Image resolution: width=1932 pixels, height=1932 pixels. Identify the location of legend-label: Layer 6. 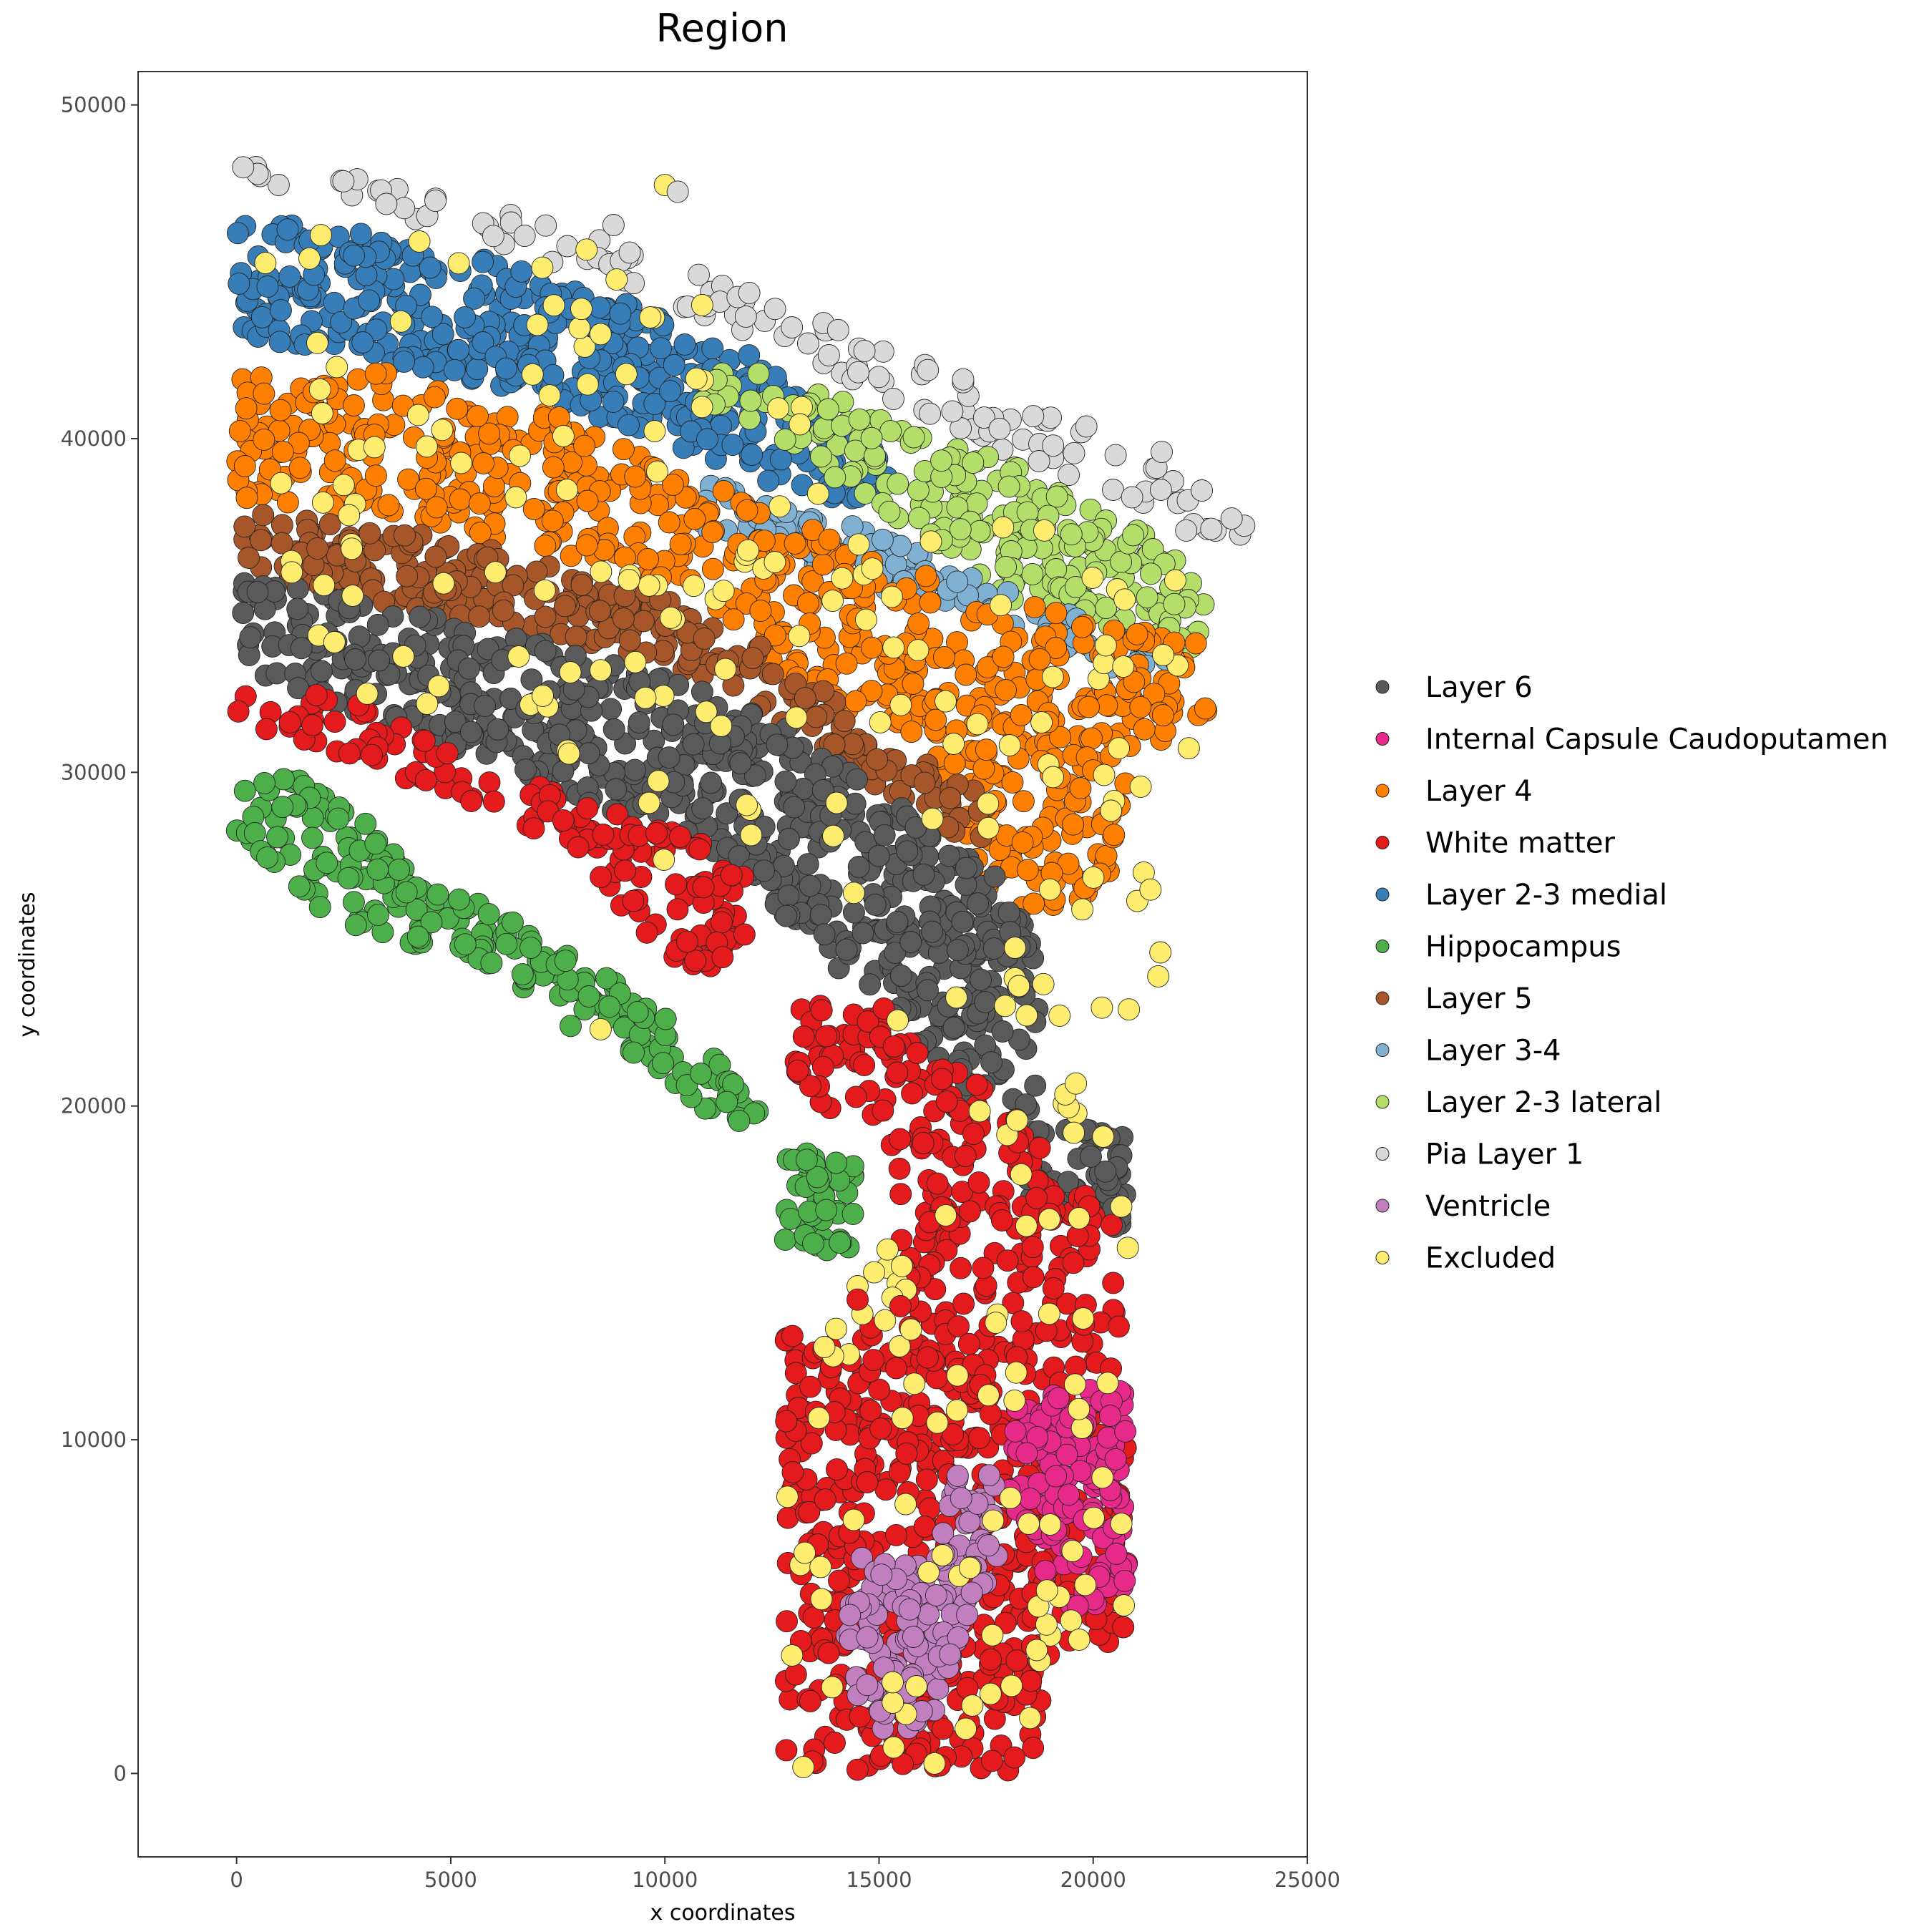
(1479, 687).